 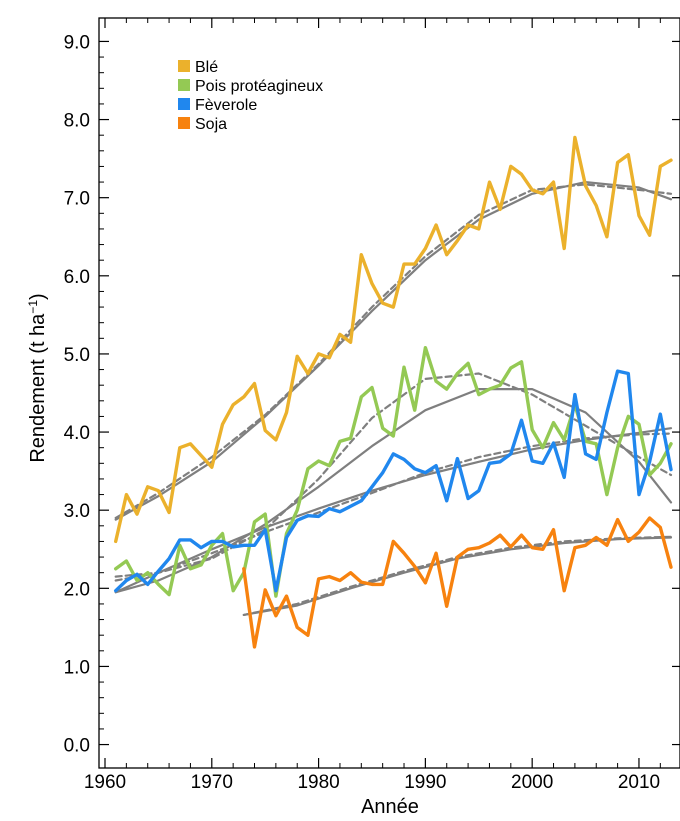 I want to click on legend-label: Fèverole, so click(x=226, y=105).